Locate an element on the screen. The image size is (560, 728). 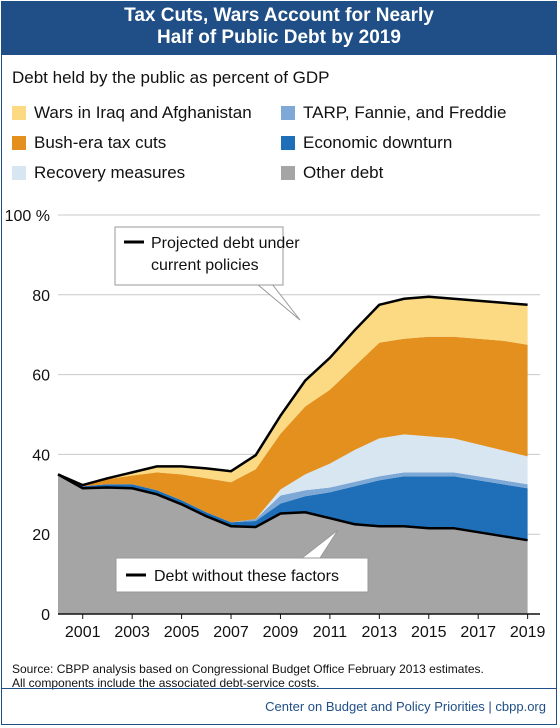
x-tick-label: 2005 is located at coordinates (182, 632).